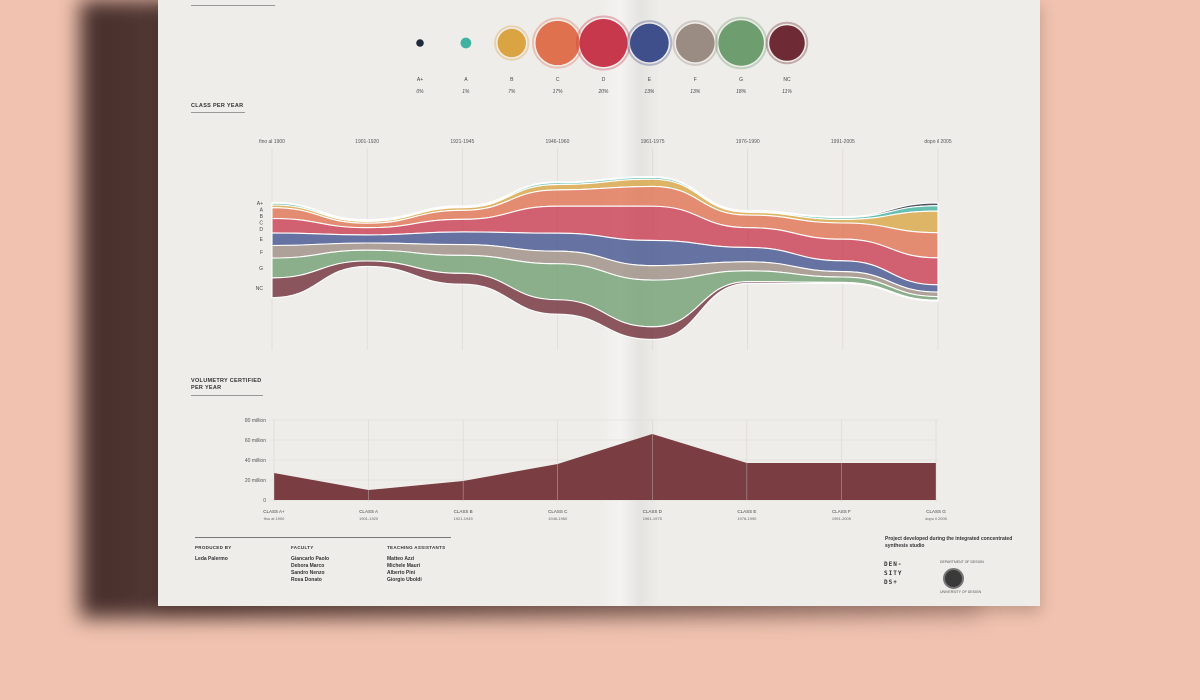 The width and height of the screenshot is (1200, 700). I want to click on bubble-label: G, so click(741, 80).